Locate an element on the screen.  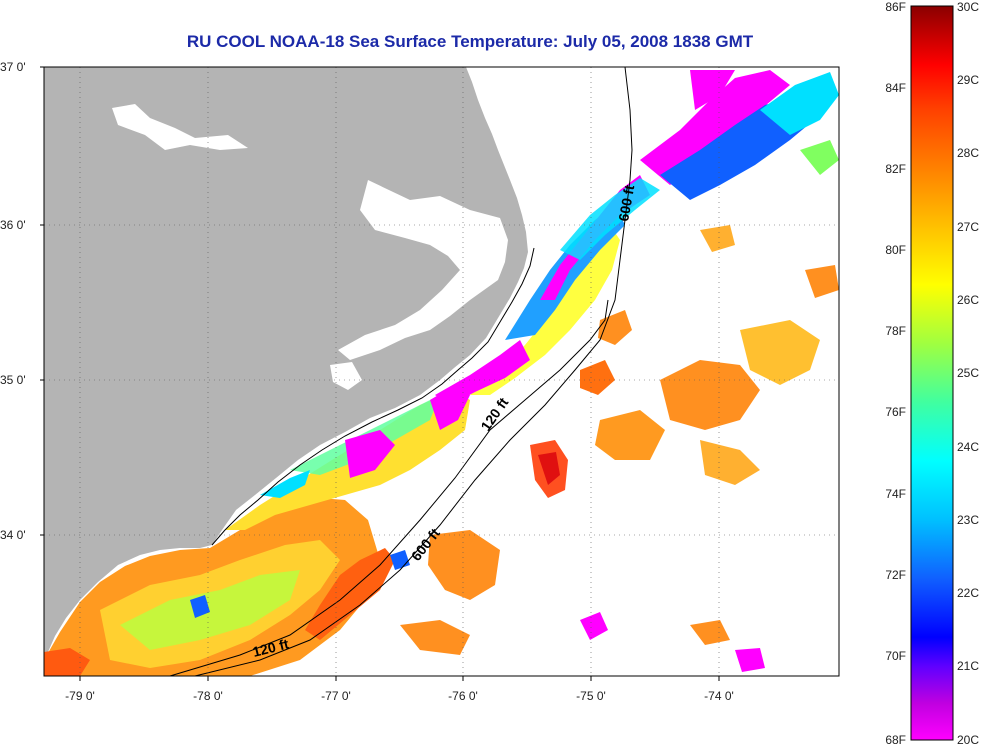
fahrenheit-tick: 80F is located at coordinates (895, 250).